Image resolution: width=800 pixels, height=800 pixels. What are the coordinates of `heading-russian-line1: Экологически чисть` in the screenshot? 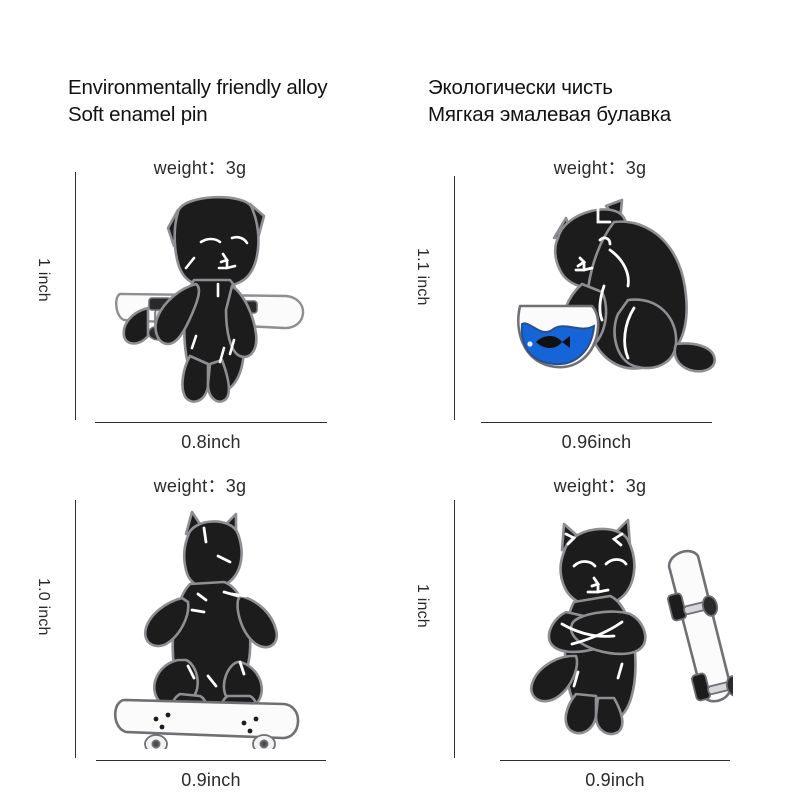 It's located at (520, 87).